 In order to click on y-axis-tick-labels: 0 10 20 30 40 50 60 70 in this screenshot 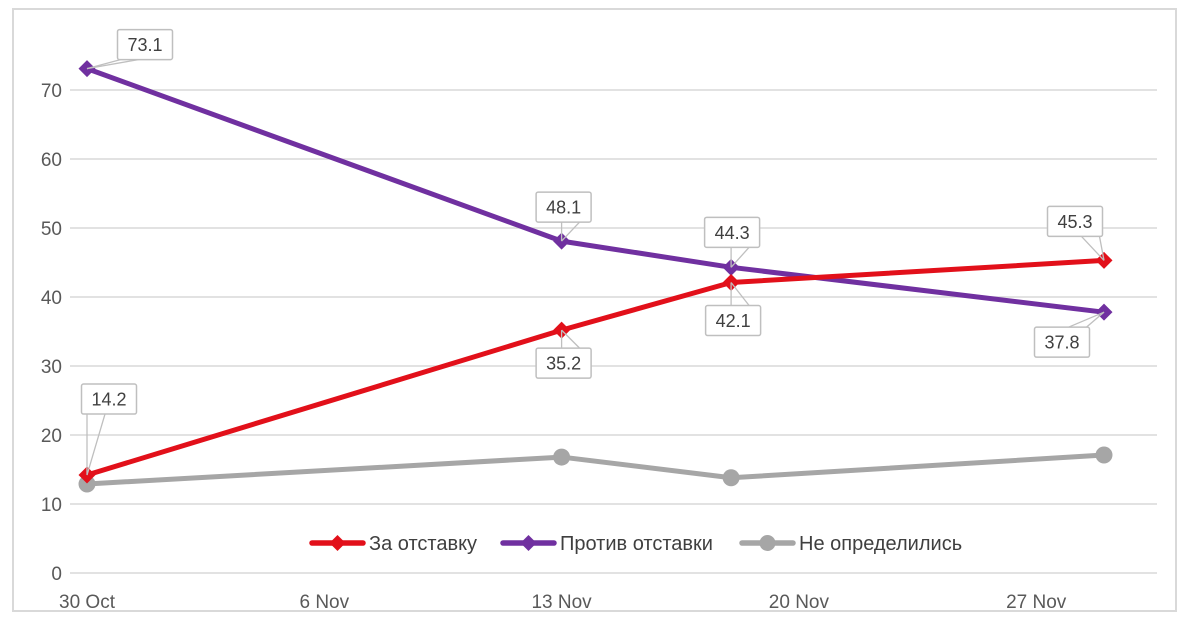, I will do `click(51, 333)`.